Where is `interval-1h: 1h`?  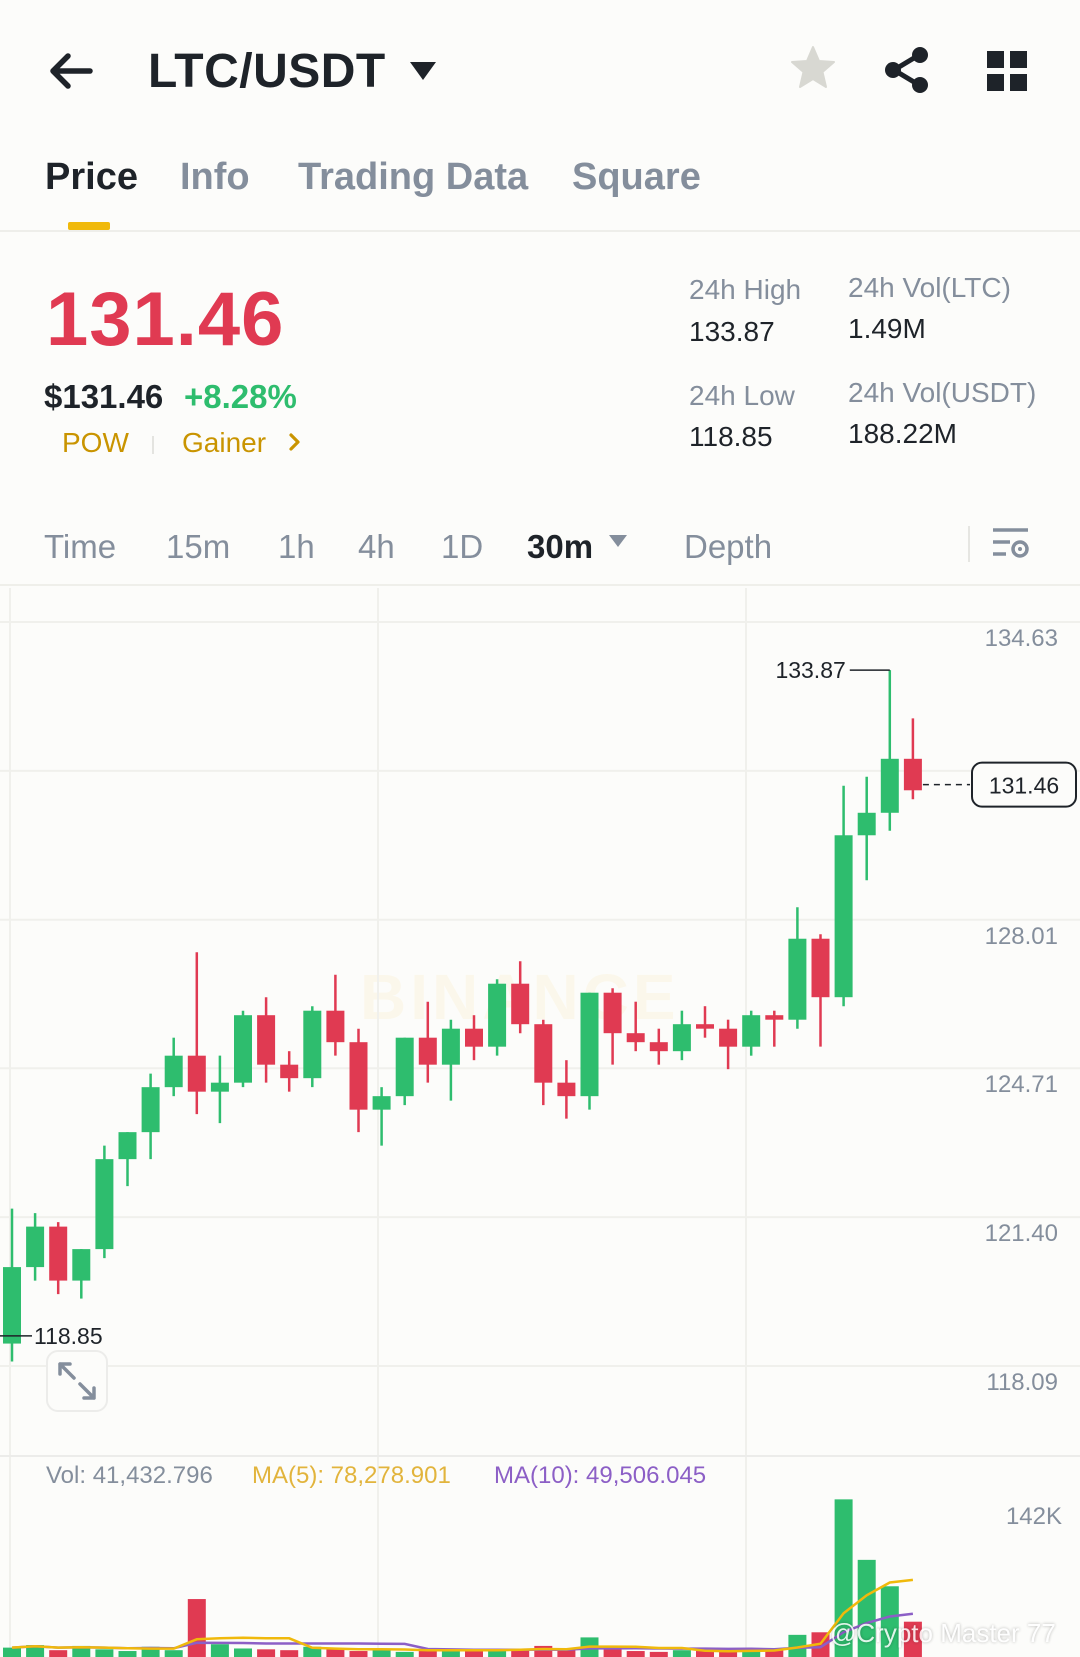
interval-1h: 1h is located at coordinates (296, 546).